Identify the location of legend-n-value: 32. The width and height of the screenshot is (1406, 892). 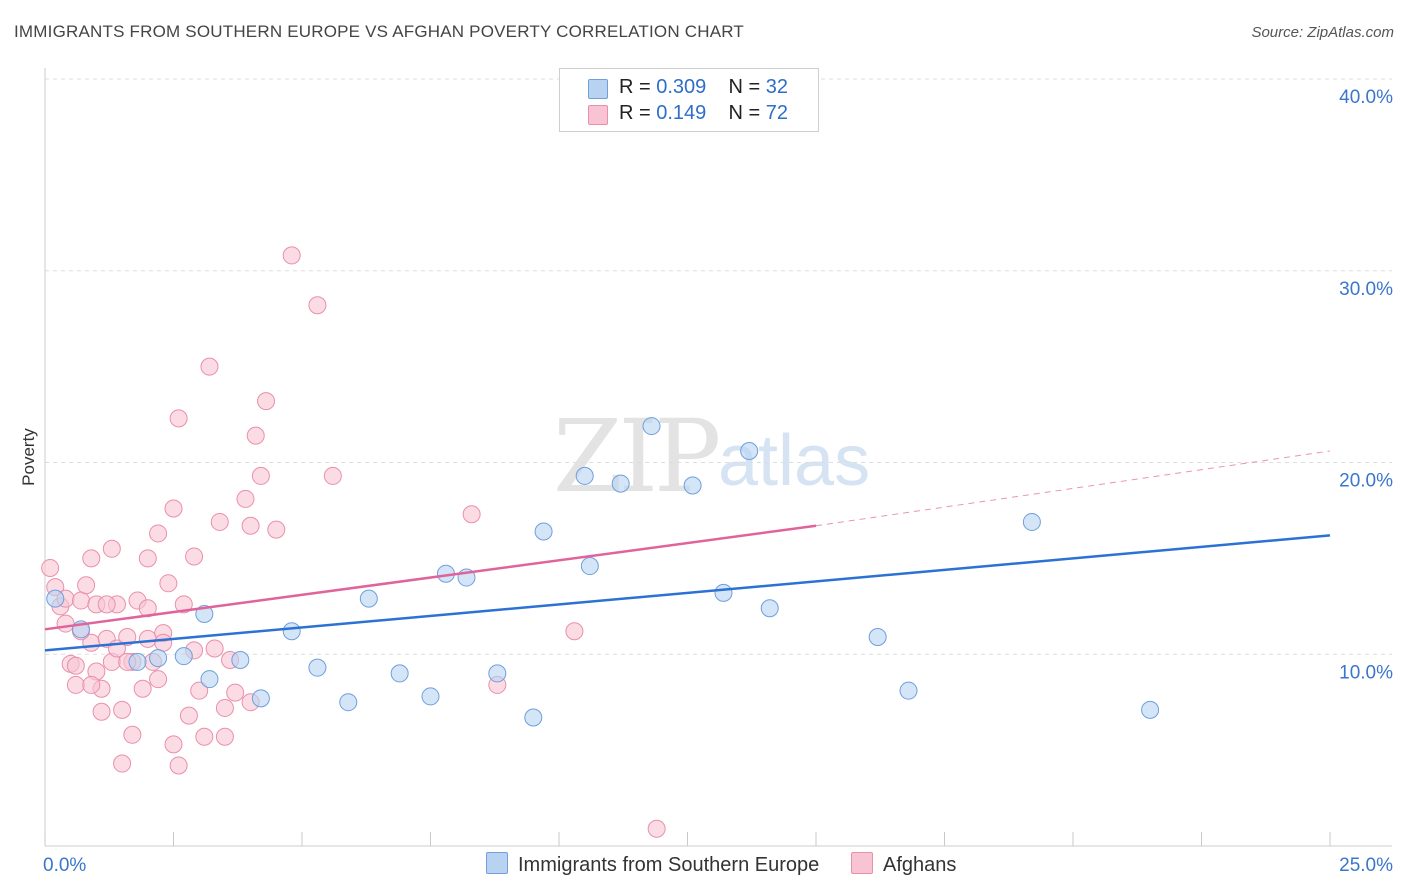
(777, 87).